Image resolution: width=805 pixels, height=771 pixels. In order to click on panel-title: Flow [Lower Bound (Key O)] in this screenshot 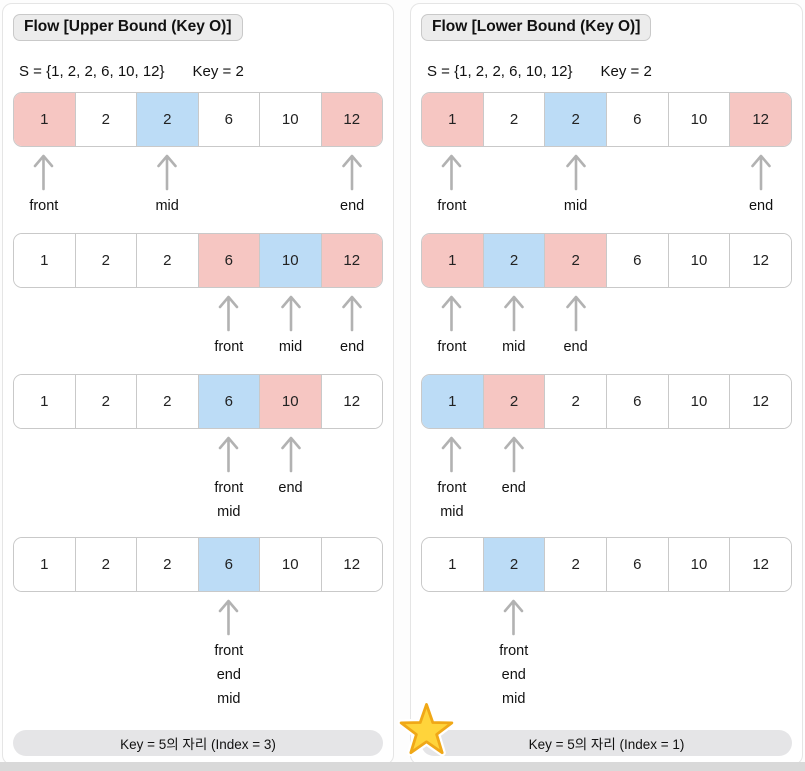, I will do `click(536, 27)`.